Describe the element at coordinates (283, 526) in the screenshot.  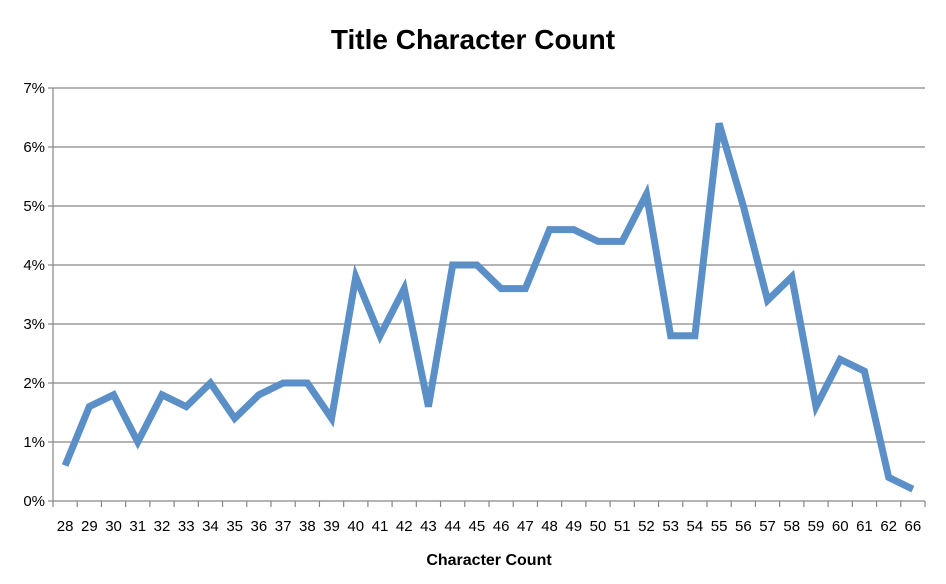
I see `x-tick-label: 37` at that location.